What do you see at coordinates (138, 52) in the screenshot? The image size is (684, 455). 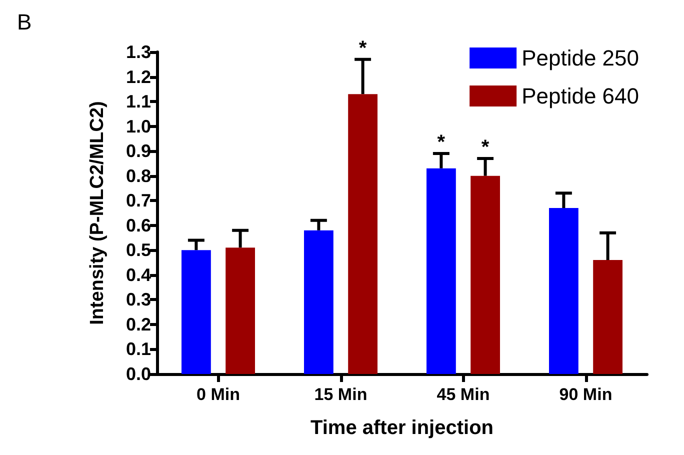 I see `y-tick-label: 1.3` at bounding box center [138, 52].